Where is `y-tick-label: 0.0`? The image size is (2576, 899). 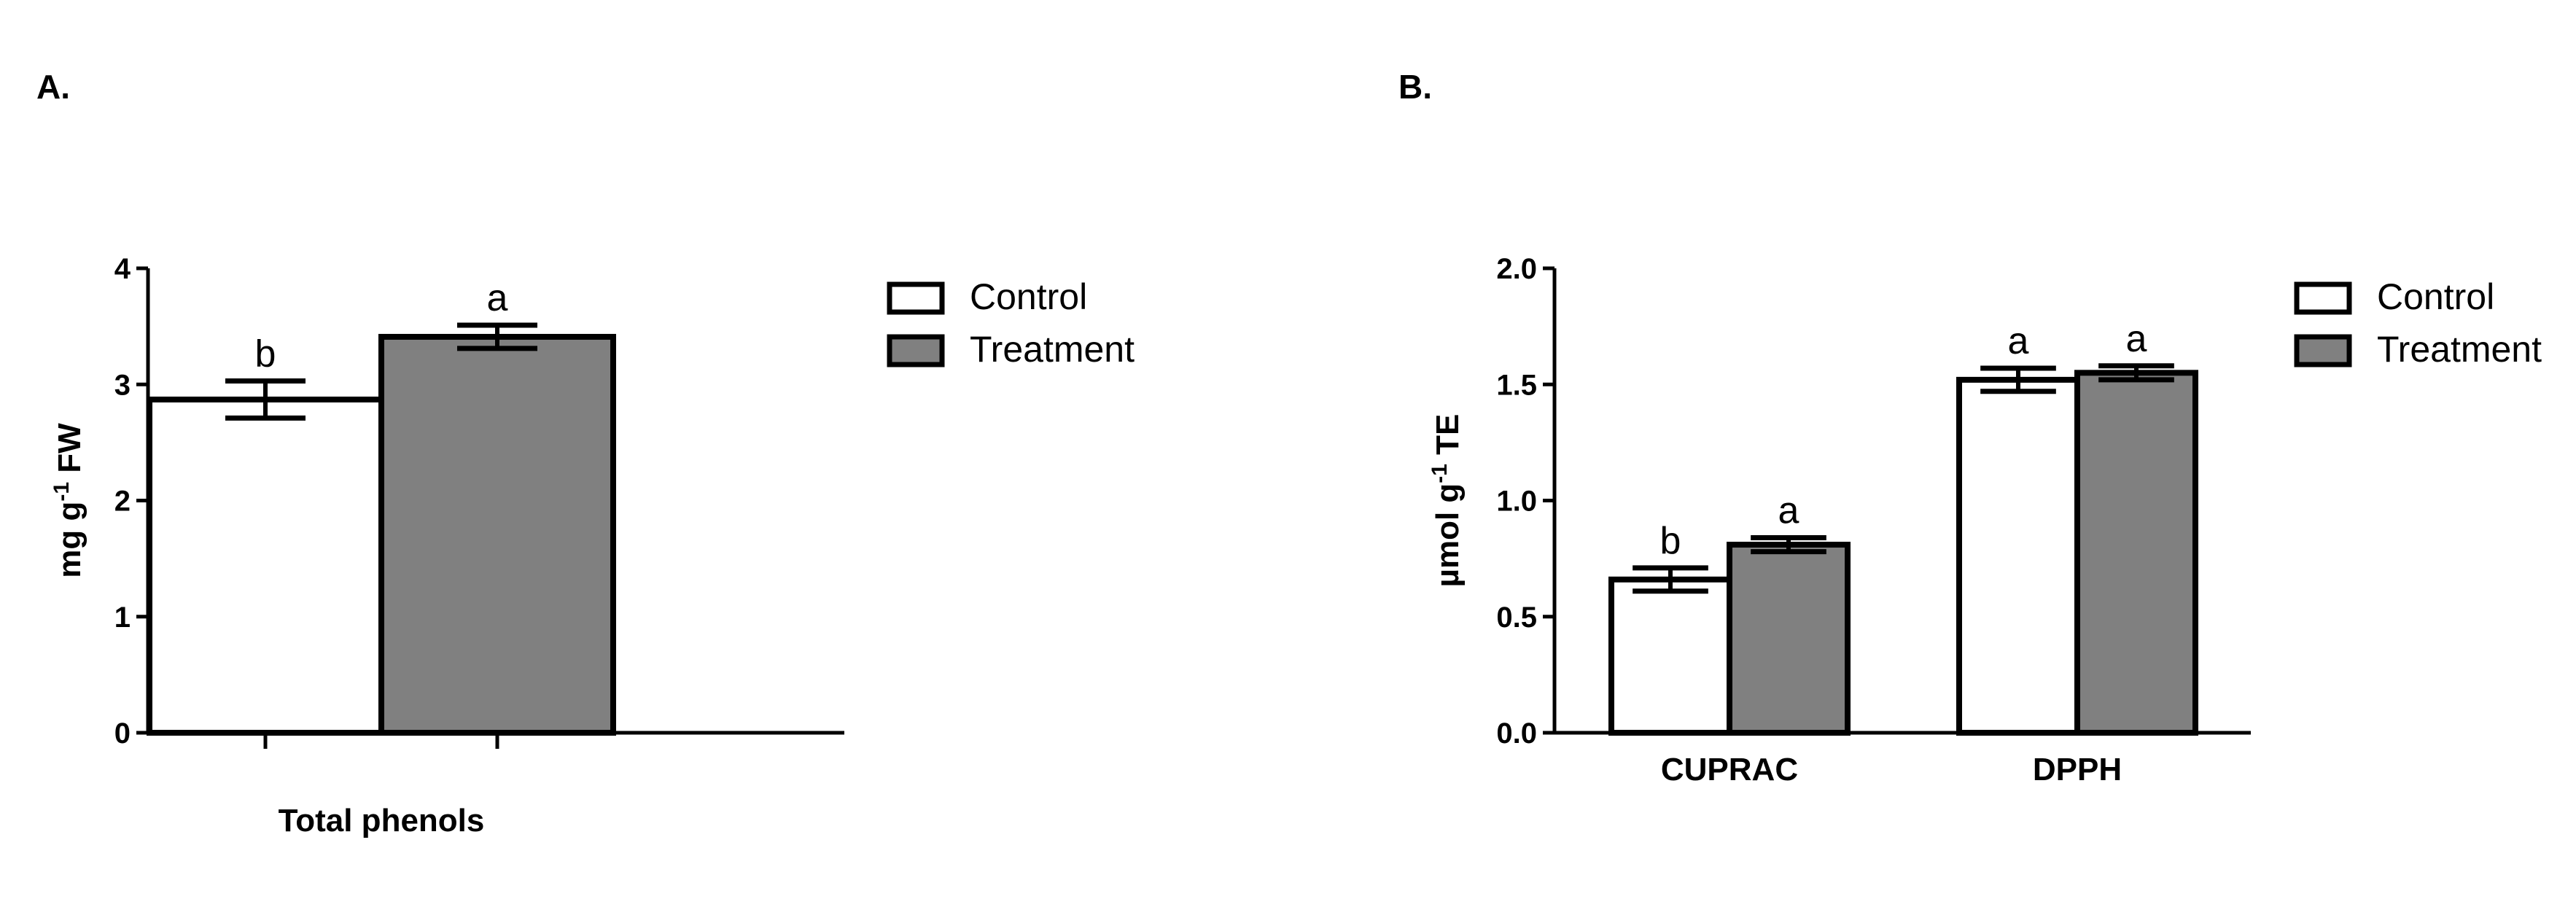
y-tick-label: 0.0 is located at coordinates (1516, 733).